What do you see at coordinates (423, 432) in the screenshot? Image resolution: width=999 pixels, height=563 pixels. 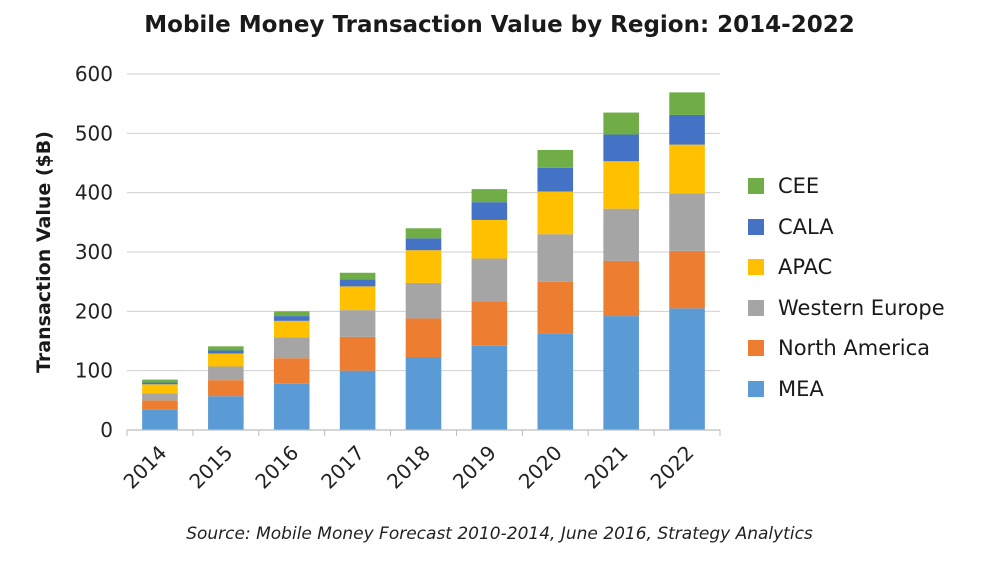 I see `axes` at bounding box center [423, 432].